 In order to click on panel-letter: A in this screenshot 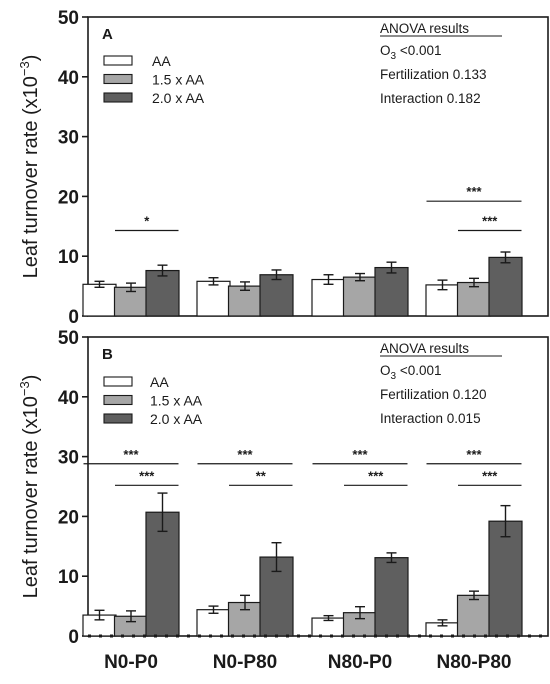, I will do `click(107, 34)`.